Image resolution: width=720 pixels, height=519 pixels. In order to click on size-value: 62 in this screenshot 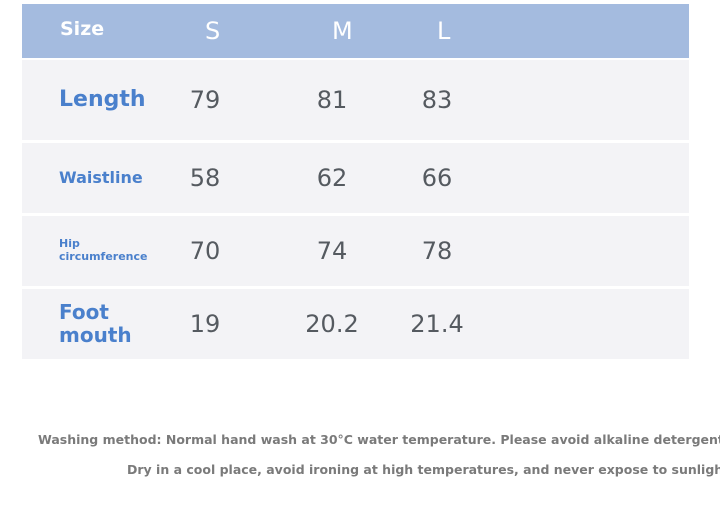, I will do `click(332, 178)`.